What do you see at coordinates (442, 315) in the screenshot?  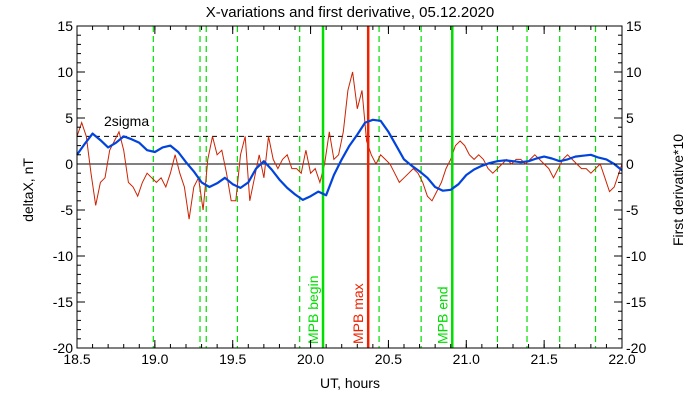 I see `marker-label-mpb-end: MPB end` at bounding box center [442, 315].